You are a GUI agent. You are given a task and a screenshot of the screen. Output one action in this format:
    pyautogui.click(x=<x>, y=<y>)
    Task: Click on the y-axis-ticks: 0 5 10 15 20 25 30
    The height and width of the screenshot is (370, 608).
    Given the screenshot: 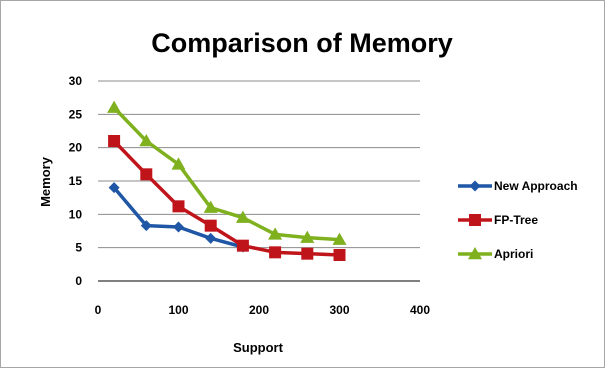 What is the action you would take?
    pyautogui.click(x=76, y=181)
    